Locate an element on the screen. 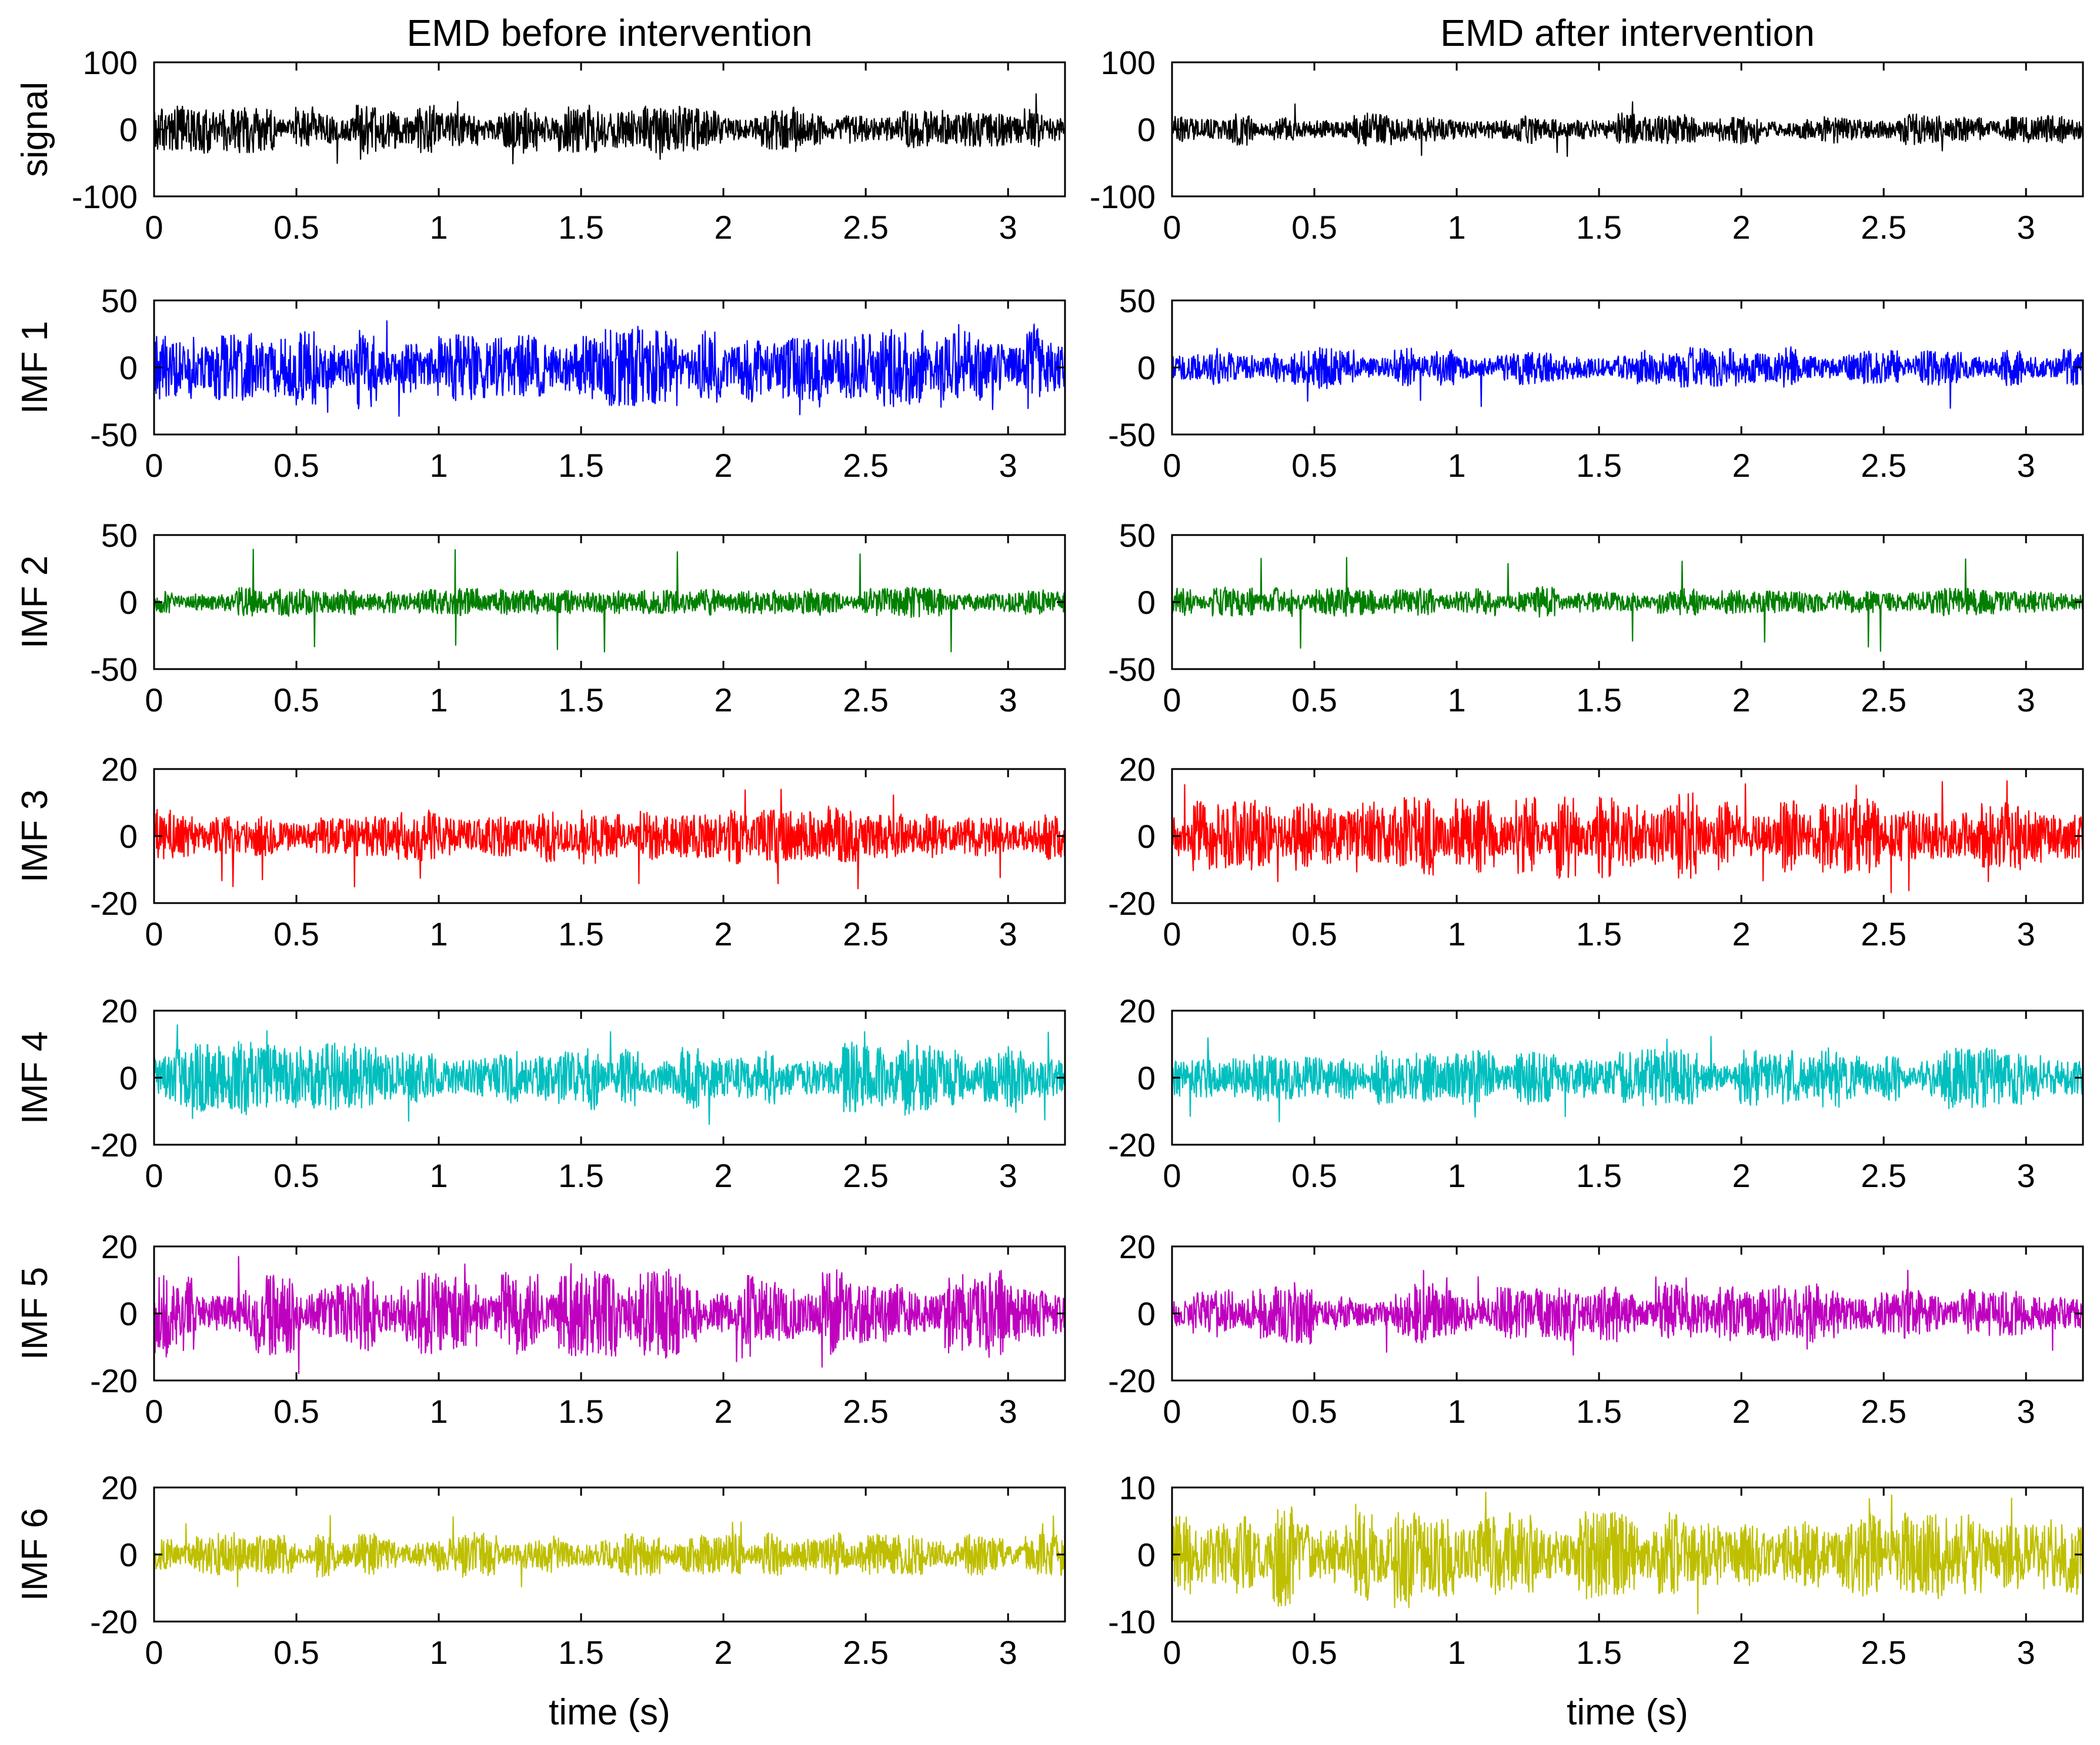 The image size is (2100, 1745). row-label-imf-2: IMF 2 is located at coordinates (35, 602).